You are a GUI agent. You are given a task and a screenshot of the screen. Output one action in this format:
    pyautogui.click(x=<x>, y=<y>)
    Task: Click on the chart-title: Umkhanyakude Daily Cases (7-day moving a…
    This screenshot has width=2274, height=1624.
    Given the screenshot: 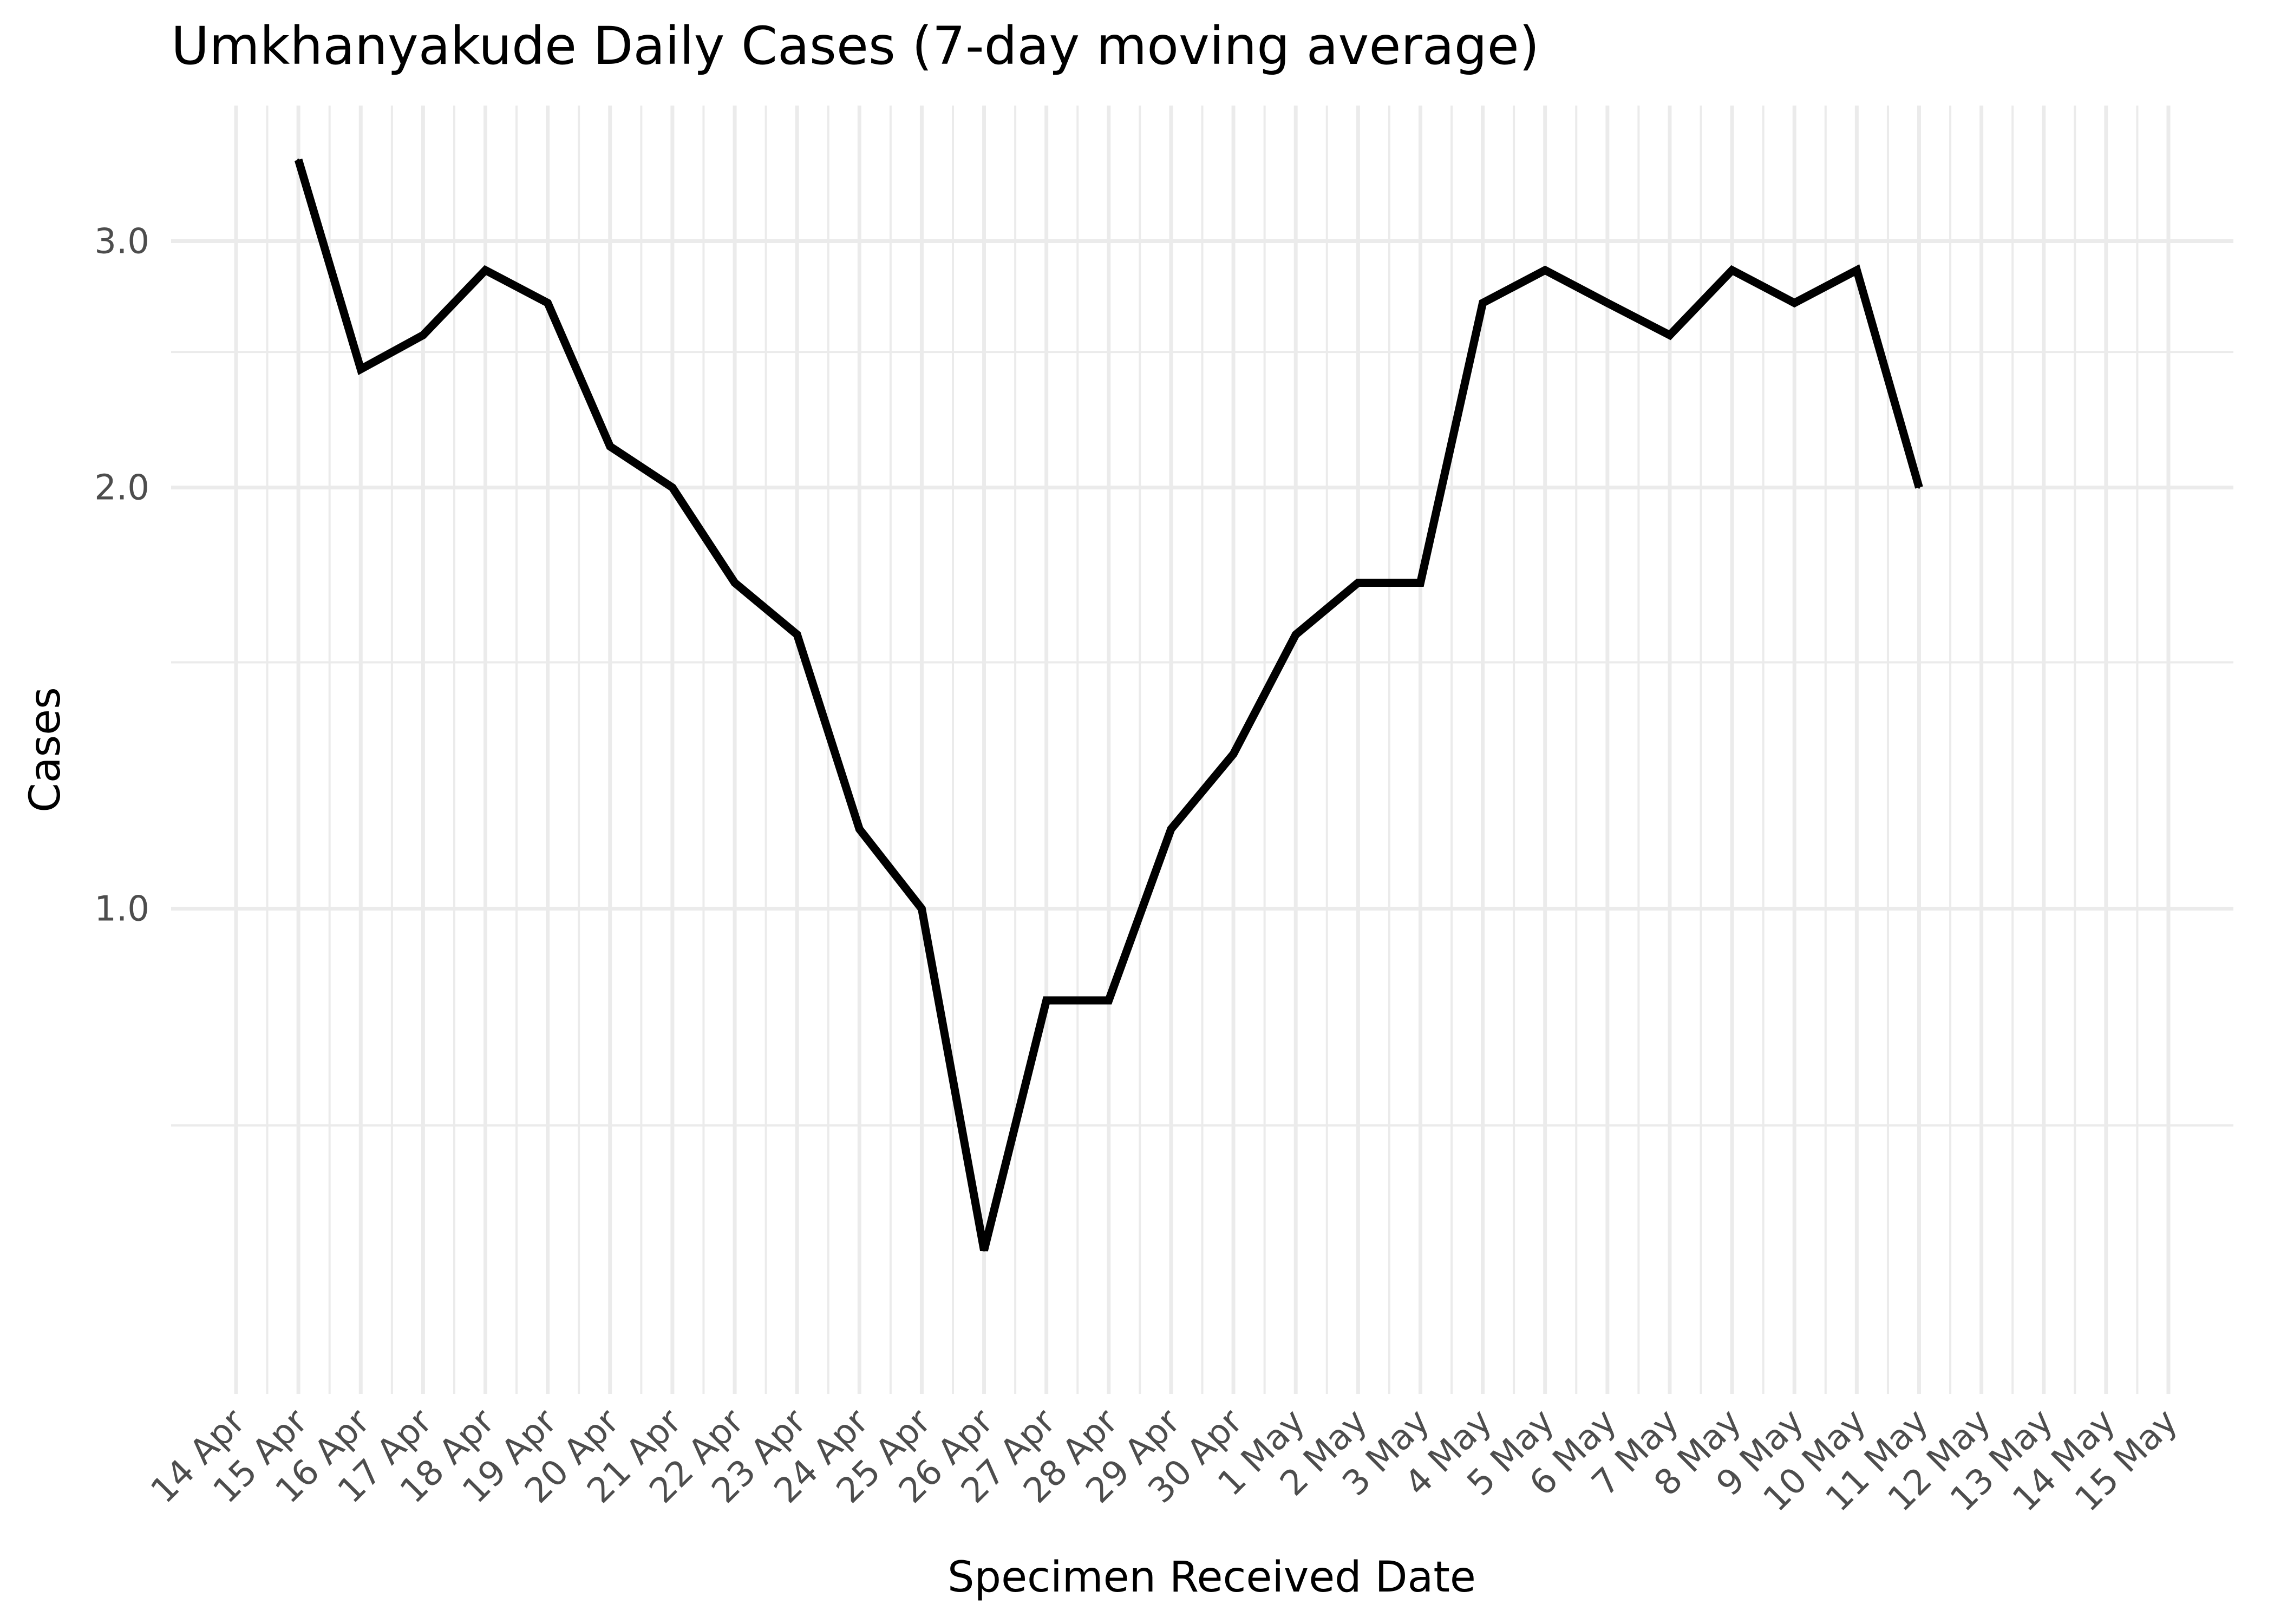 What is the action you would take?
    pyautogui.click(x=855, y=46)
    